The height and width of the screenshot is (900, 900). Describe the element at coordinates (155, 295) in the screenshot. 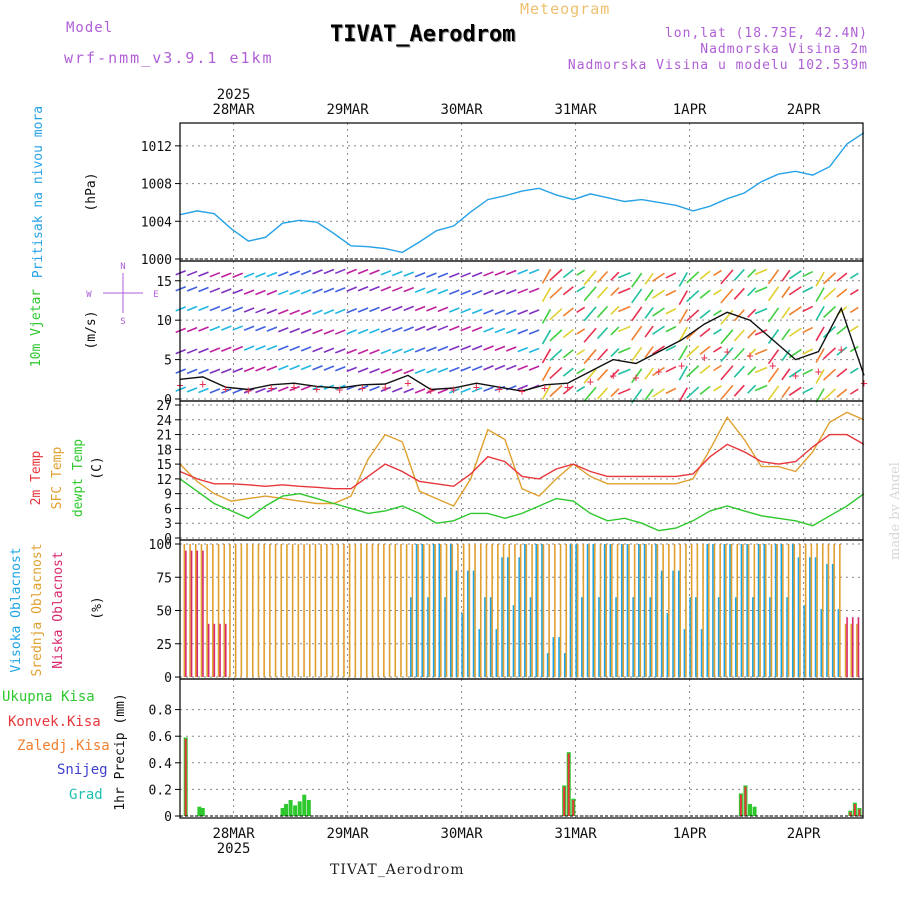

I see `compass-e: E` at that location.